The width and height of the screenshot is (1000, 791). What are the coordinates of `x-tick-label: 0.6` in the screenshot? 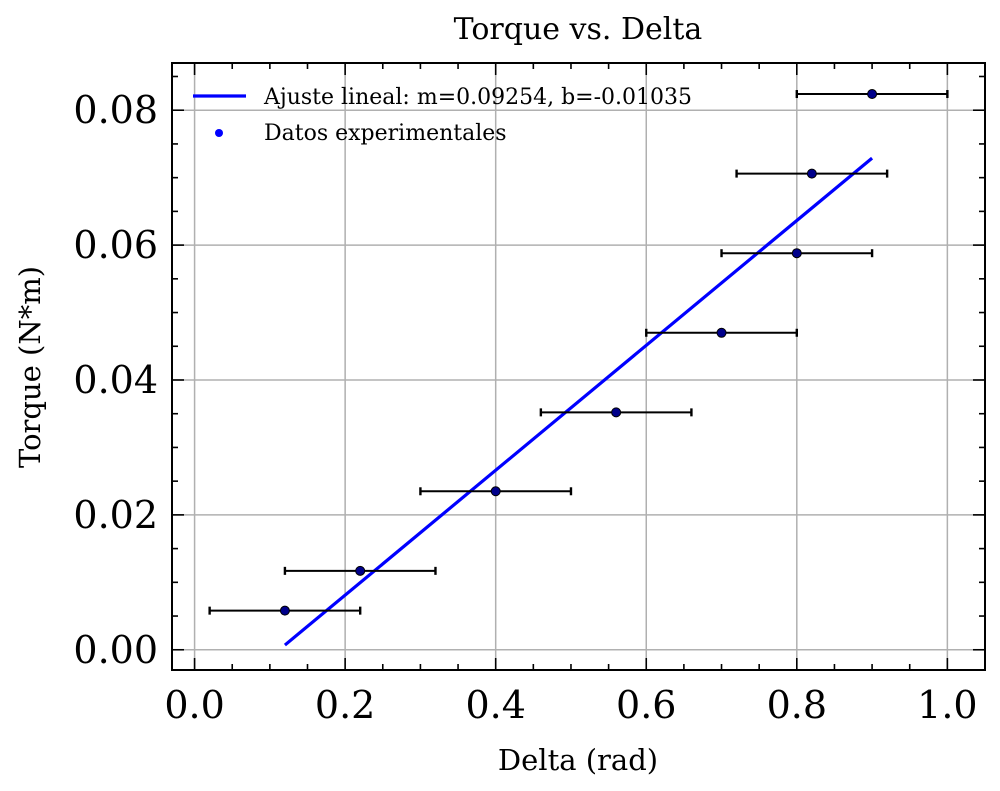 It's located at (646, 705).